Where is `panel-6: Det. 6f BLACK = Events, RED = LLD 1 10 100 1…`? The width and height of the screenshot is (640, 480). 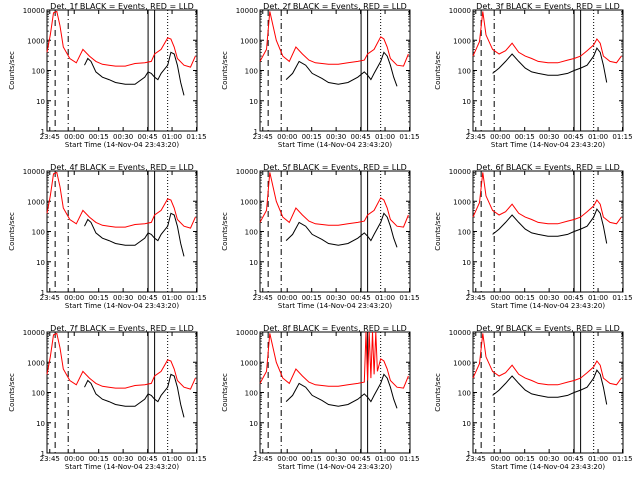 panel-6: Det. 6f BLACK = Events, RED = LLD 1 10 100 1… is located at coordinates (533, 236).